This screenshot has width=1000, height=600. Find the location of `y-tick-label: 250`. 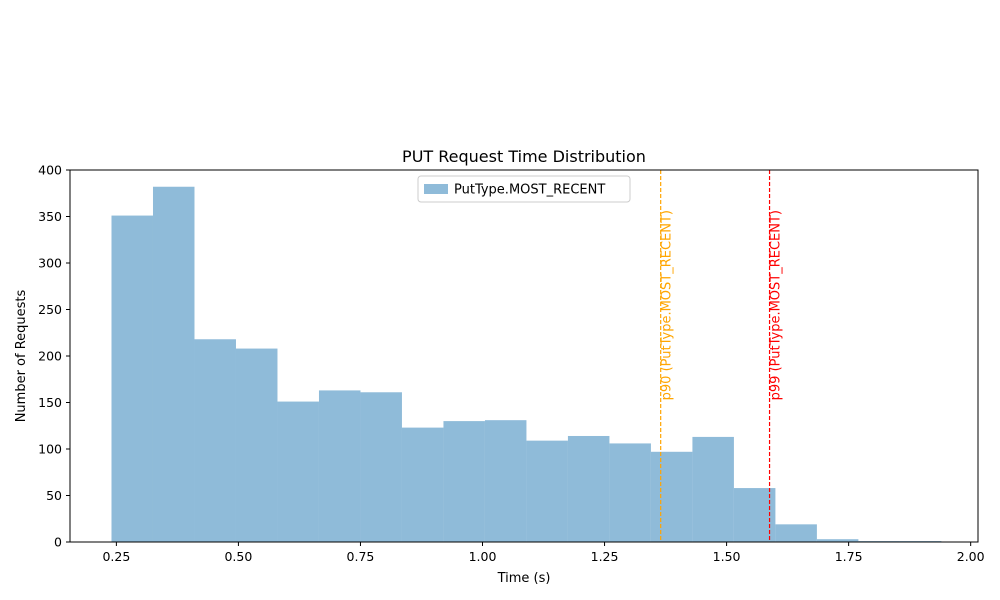

y-tick-label: 250 is located at coordinates (50, 309).